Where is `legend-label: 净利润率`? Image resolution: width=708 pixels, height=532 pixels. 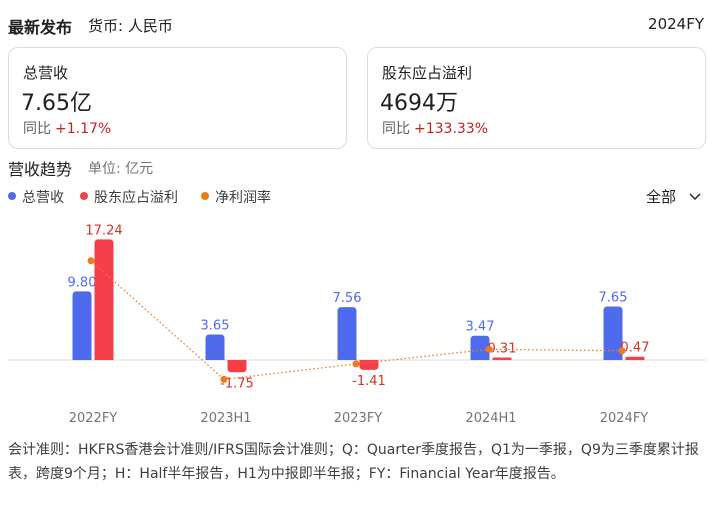
legend-label: 净利润率 is located at coordinates (243, 198).